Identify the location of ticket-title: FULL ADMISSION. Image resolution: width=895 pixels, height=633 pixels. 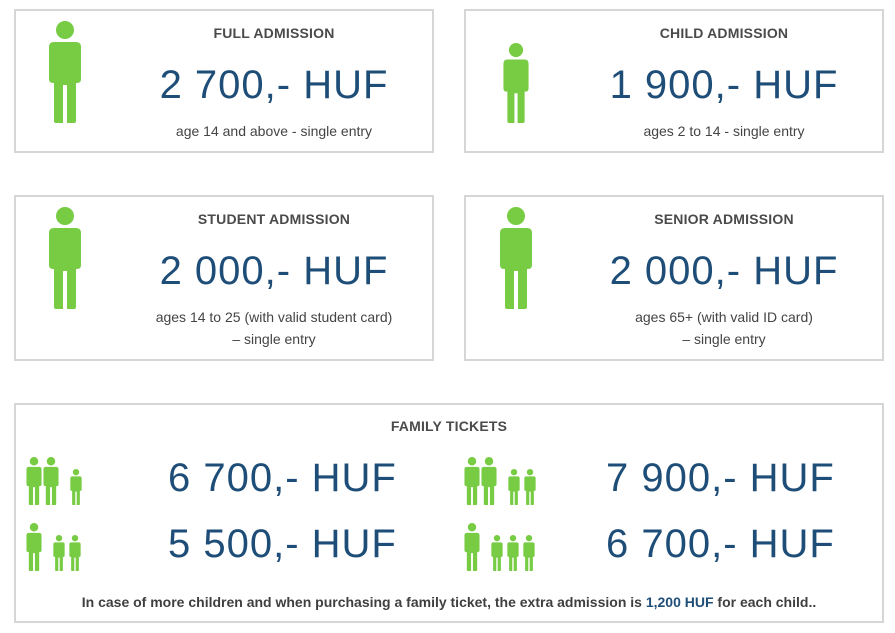
(274, 33).